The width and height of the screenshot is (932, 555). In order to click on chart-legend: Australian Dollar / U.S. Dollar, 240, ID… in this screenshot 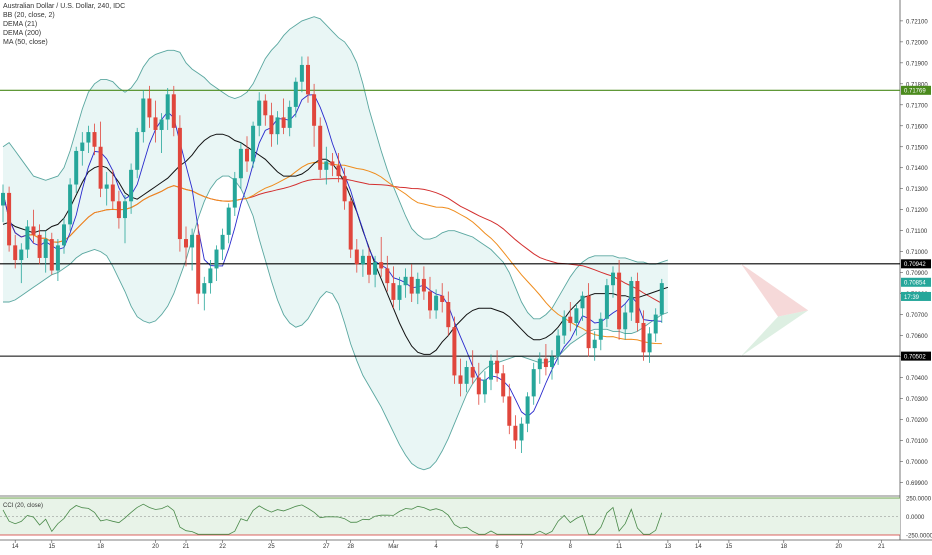, I will do `click(64, 24)`.